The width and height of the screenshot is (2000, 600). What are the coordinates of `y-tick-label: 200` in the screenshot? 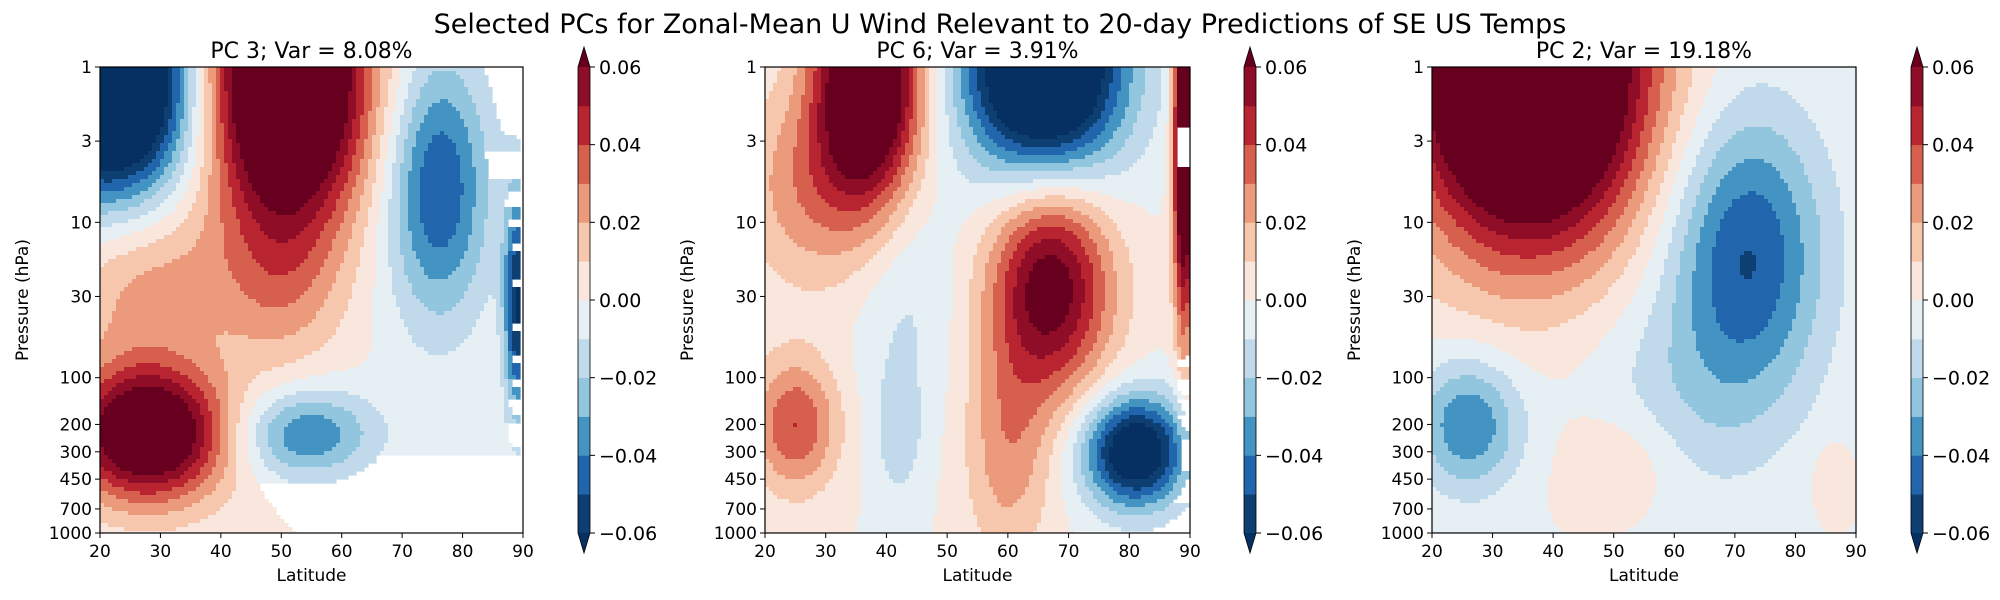 It's located at (1408, 425).